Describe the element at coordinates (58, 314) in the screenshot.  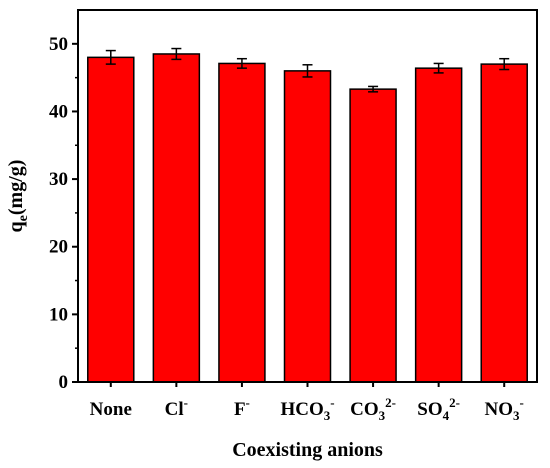
I see `y-tick-label: 10` at that location.